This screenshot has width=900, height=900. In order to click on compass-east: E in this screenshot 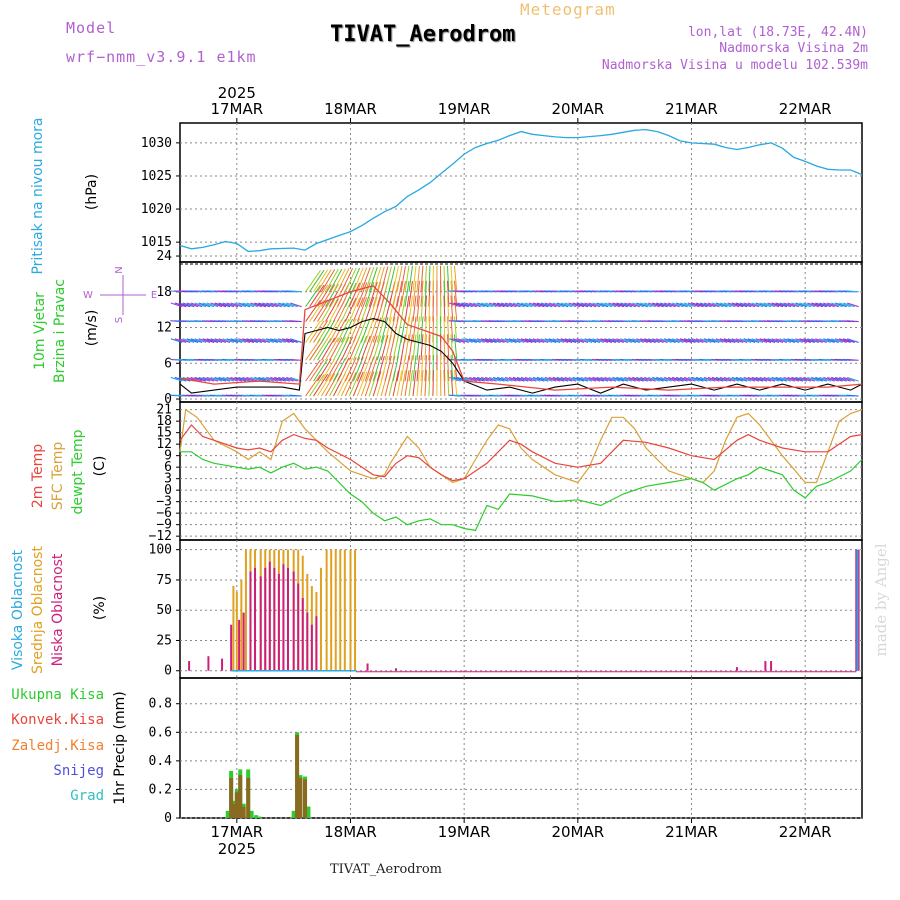, I will do `click(154, 295)`.